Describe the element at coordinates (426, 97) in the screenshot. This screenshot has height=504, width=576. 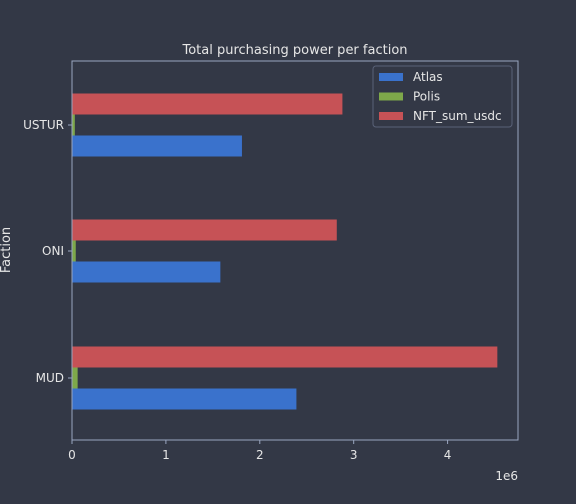
I see `legend-label-polis: Polis` at that location.